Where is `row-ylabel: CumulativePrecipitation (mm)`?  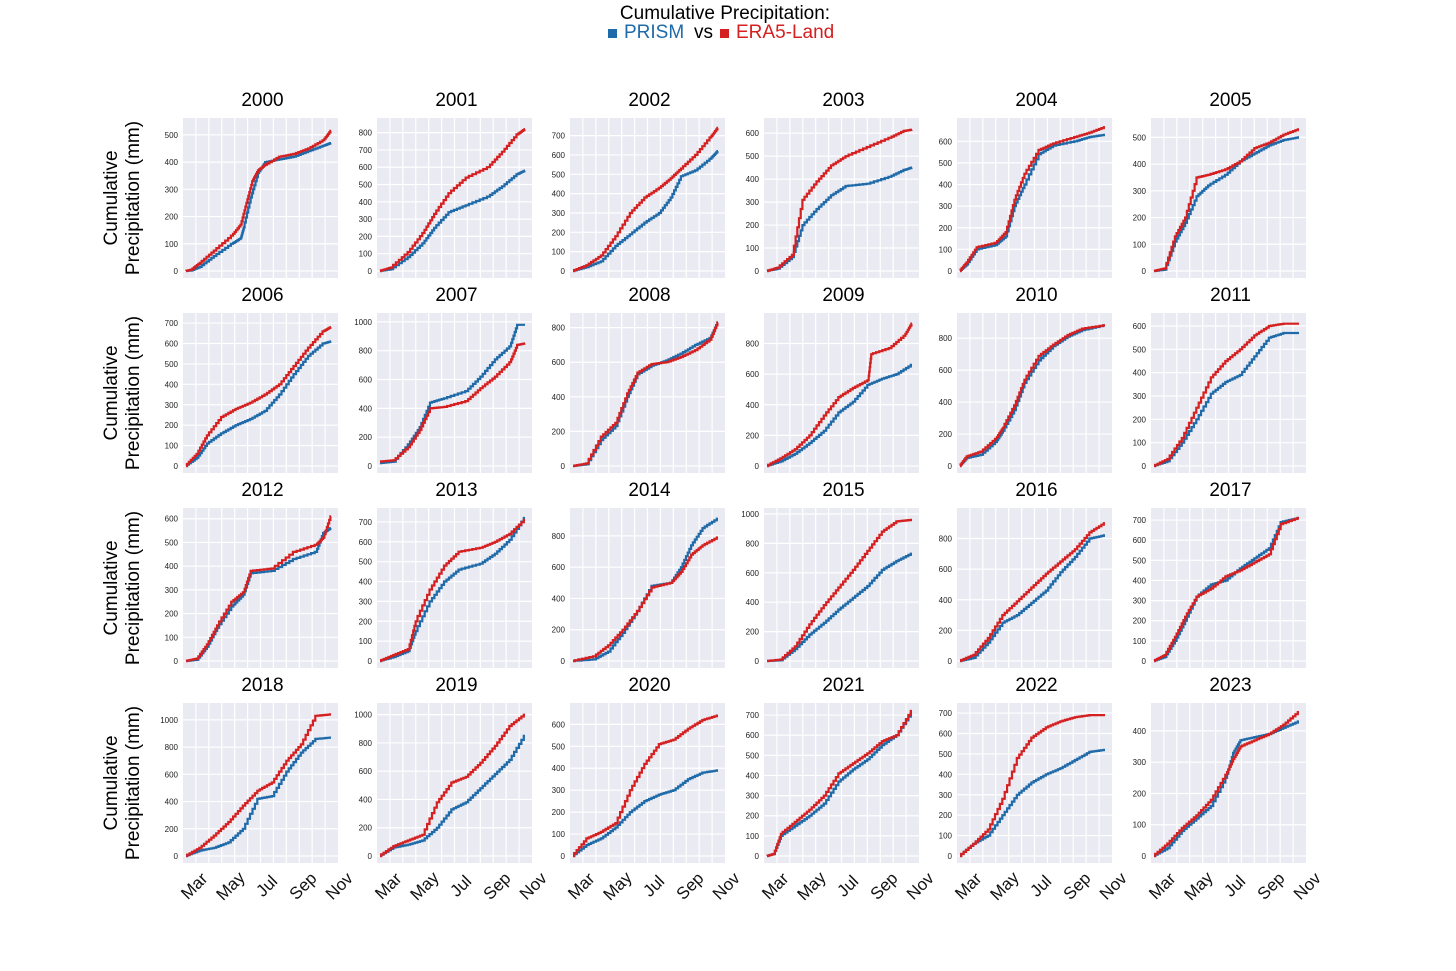
row-ylabel: CumulativePrecipitation (mm) is located at coordinates (122, 198).